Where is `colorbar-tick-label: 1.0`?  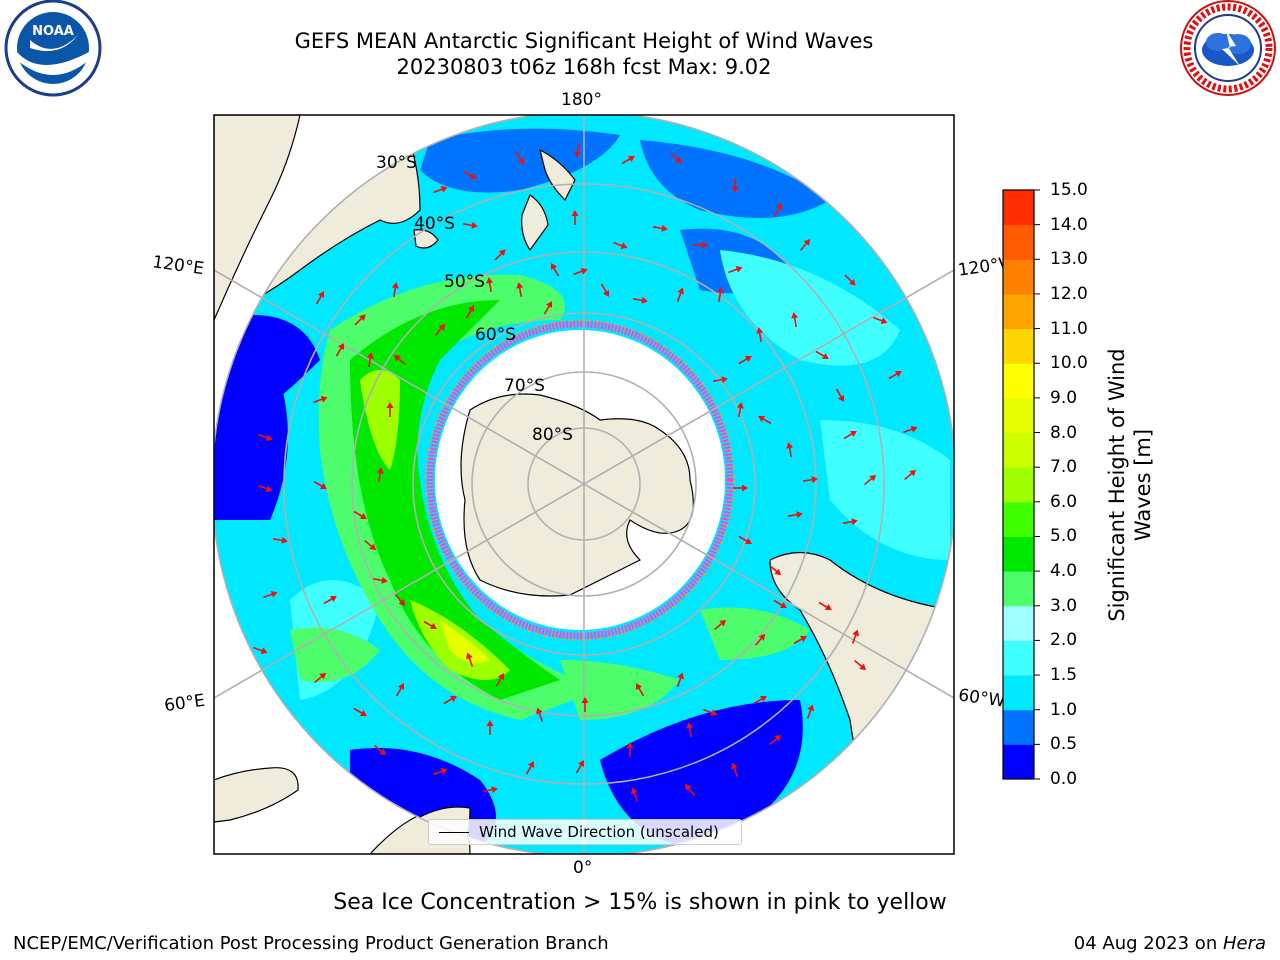
colorbar-tick-label: 1.0 is located at coordinates (1064, 709).